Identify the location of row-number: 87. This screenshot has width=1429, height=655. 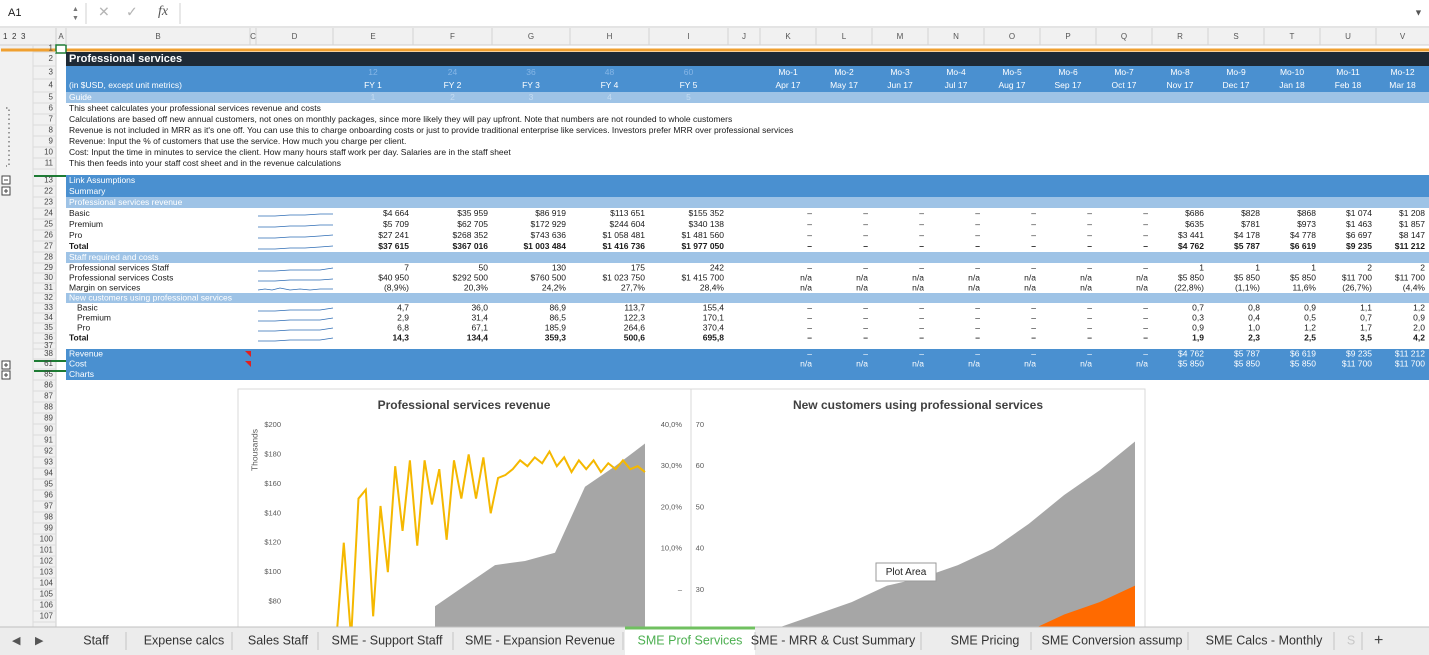
(48, 396).